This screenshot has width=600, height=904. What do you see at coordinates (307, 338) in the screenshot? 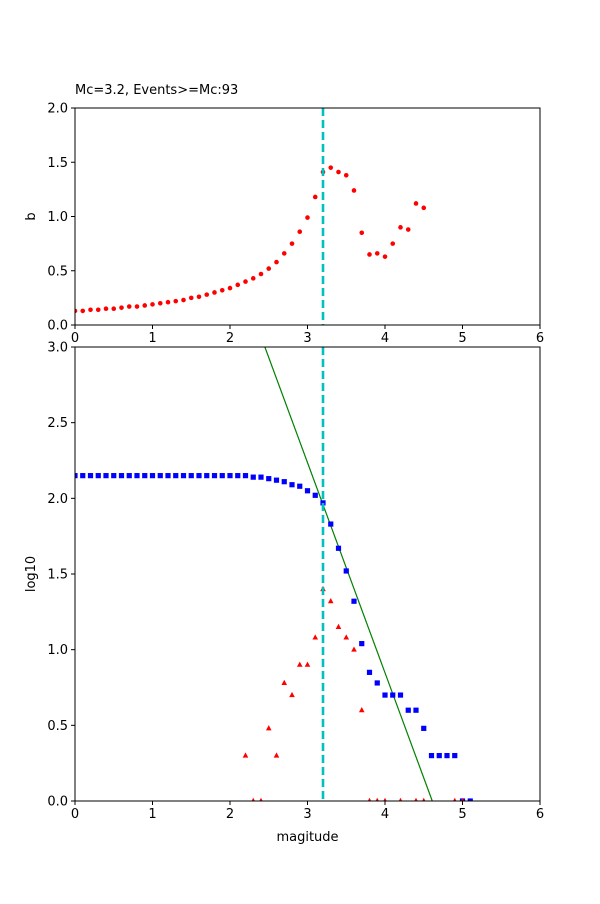
I see `top-x-tick-label: 3` at bounding box center [307, 338].